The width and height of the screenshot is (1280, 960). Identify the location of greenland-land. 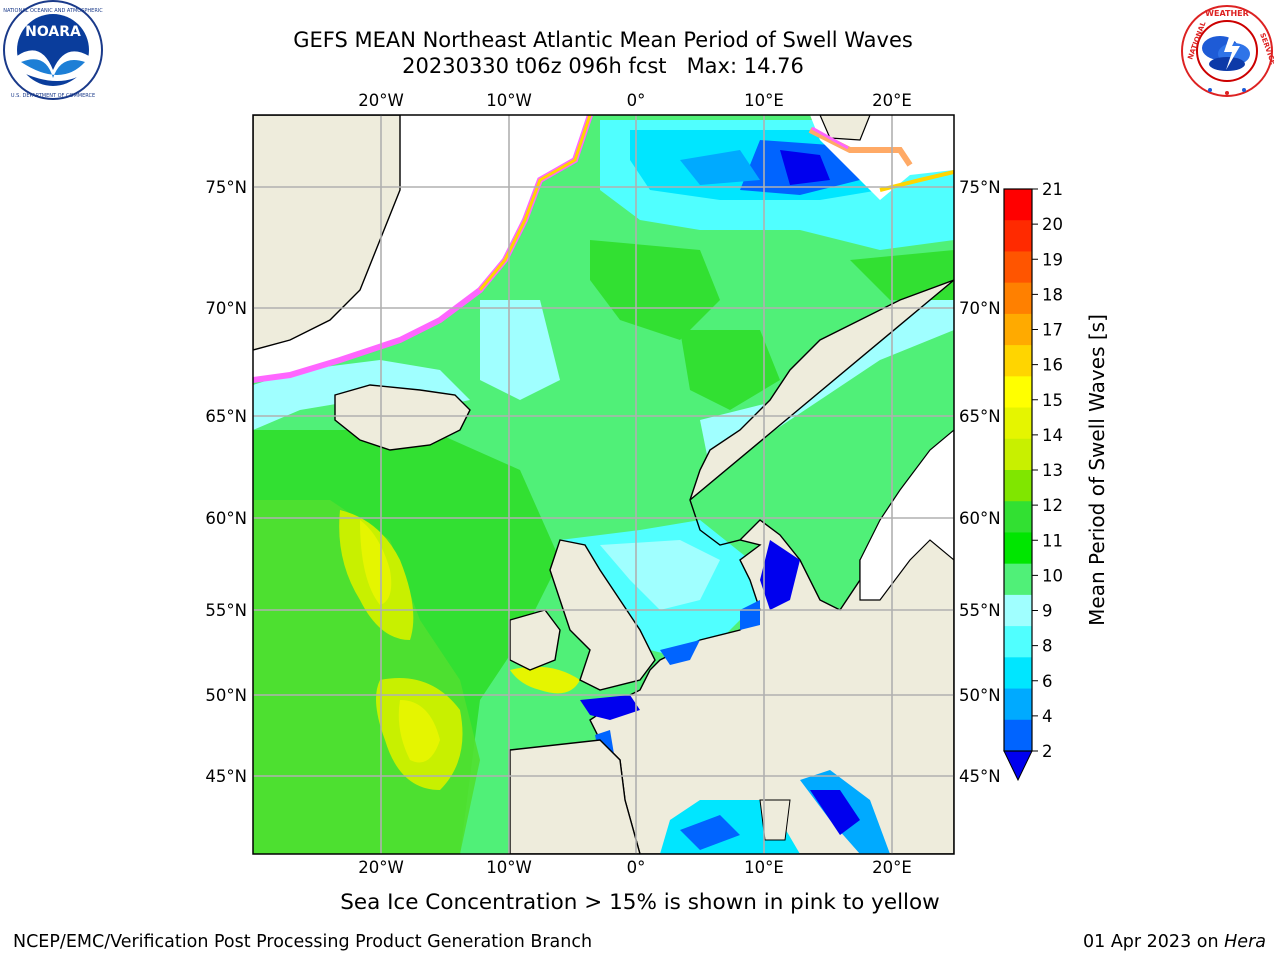
(327, 233).